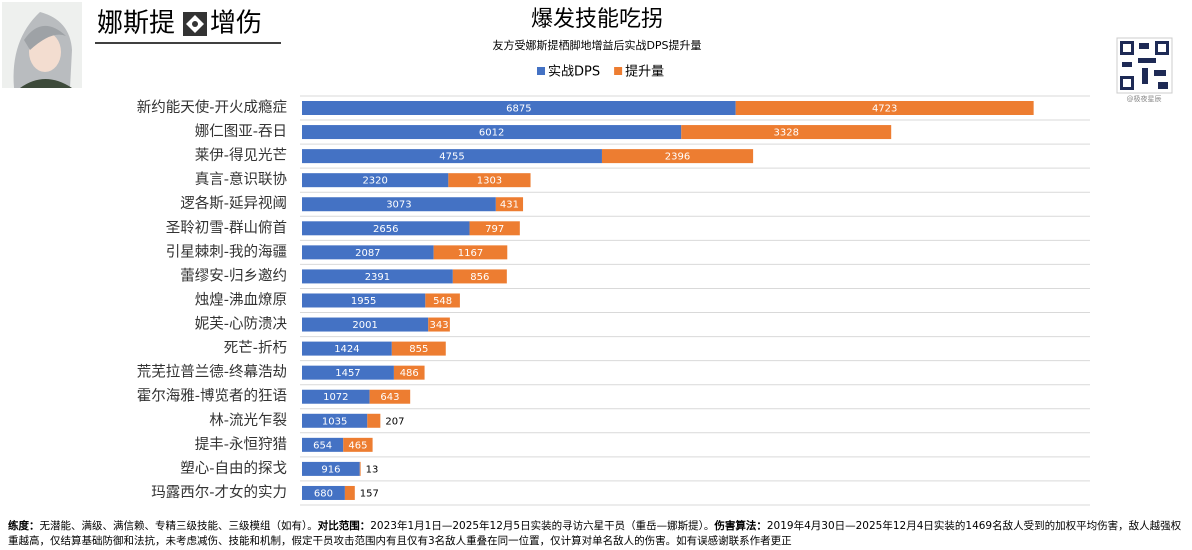 Image resolution: width=1192 pixels, height=550 pixels. Describe the element at coordinates (596, 45) in the screenshot. I see `chart-subtitle: 友方受娜斯提栖脚地增益后实战DPS提升量` at that location.